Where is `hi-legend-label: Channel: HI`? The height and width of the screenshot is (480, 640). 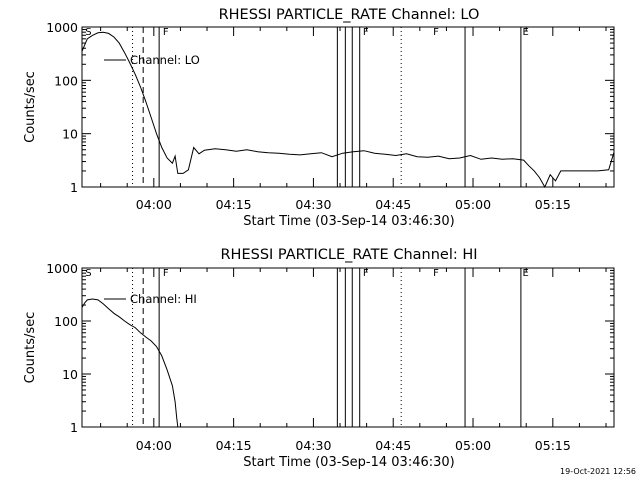 hi-legend-label: Channel: HI is located at coordinates (163, 299).